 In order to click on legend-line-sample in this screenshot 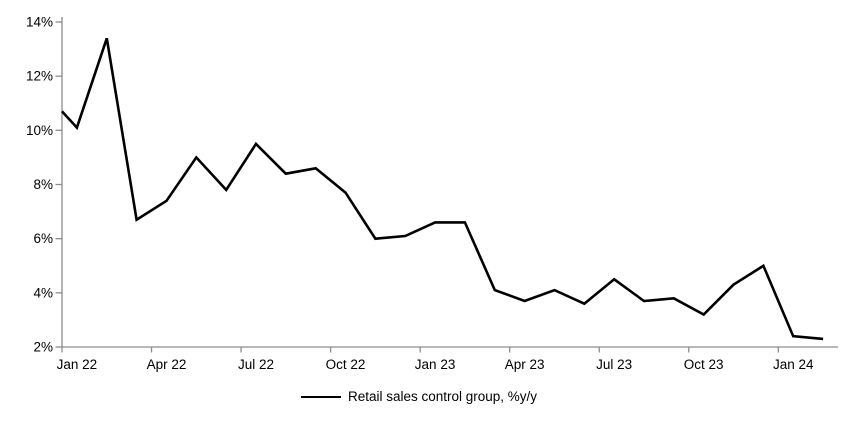, I will do `click(320, 396)`.